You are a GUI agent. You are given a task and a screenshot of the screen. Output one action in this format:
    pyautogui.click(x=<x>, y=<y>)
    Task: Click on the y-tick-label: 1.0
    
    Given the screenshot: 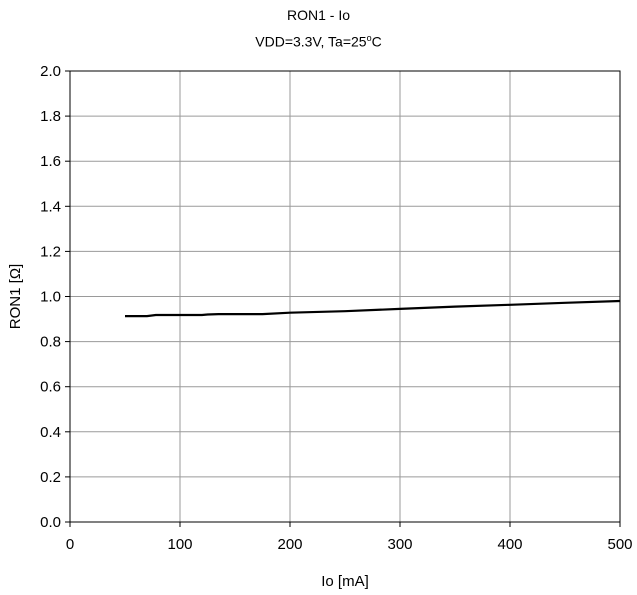 What is the action you would take?
    pyautogui.click(x=50, y=297)
    